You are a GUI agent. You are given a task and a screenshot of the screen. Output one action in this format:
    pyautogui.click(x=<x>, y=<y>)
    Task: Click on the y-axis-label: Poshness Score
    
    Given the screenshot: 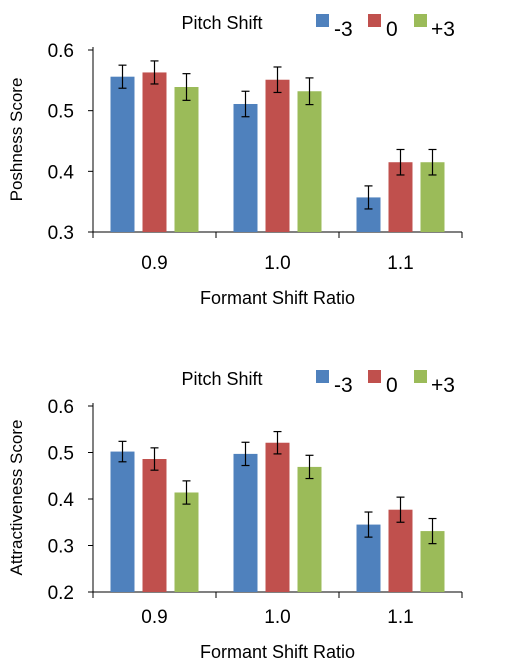 What is the action you would take?
    pyautogui.click(x=16, y=140)
    